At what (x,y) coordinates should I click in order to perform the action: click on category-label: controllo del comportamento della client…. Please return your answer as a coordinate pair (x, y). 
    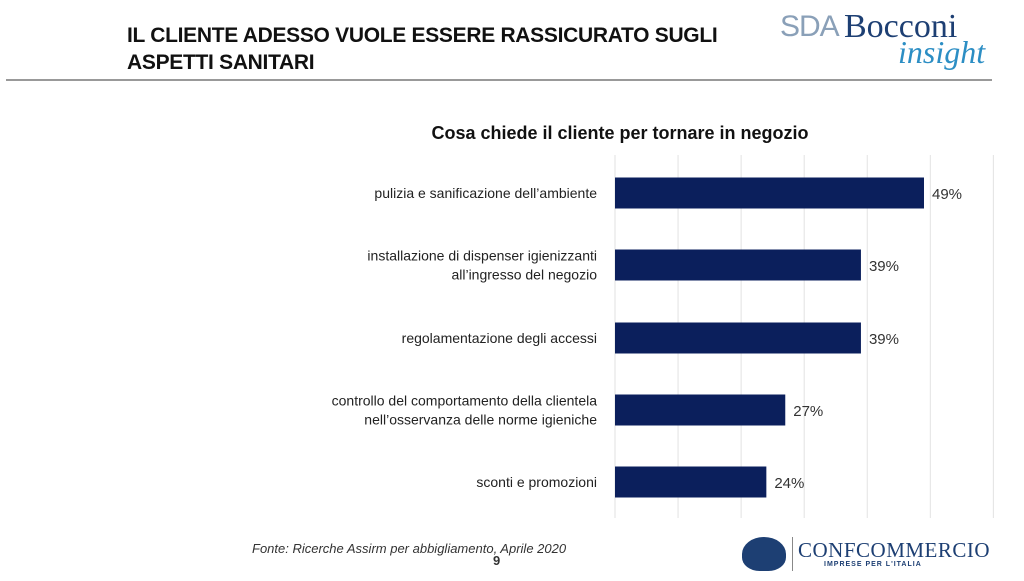
    Looking at the image, I should click on (465, 401).